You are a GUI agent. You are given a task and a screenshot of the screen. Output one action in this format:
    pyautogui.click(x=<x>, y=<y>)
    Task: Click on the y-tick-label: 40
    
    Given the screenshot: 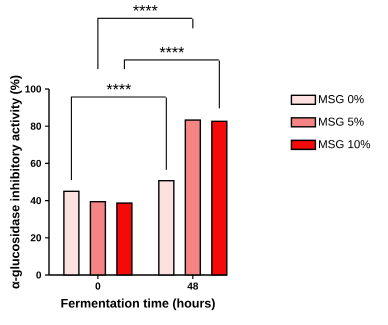 What is the action you would take?
    pyautogui.click(x=36, y=200)
    